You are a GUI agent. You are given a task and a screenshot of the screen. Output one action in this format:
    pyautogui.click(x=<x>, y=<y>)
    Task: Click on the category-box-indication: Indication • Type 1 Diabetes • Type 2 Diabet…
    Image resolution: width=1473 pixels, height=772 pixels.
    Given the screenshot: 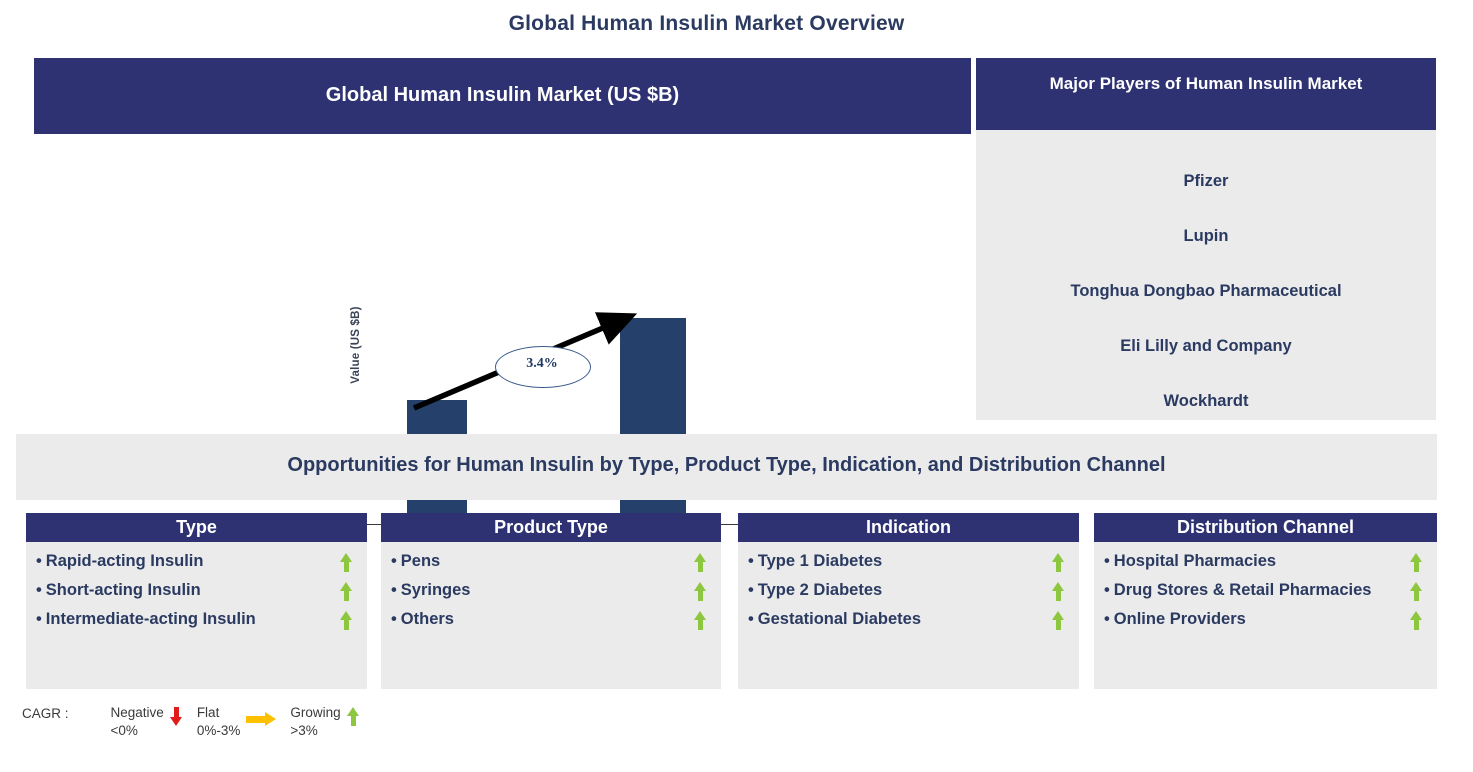 What is the action you would take?
    pyautogui.click(x=908, y=601)
    